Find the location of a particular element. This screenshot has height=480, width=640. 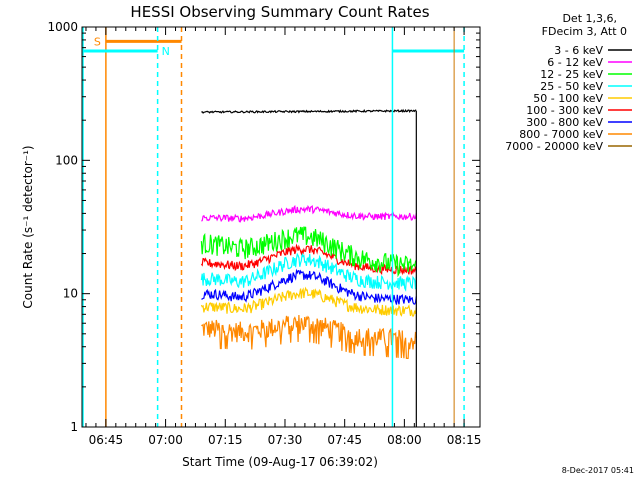

footer-timestamp: 8-Dec-2017 05:41 is located at coordinates (598, 470).